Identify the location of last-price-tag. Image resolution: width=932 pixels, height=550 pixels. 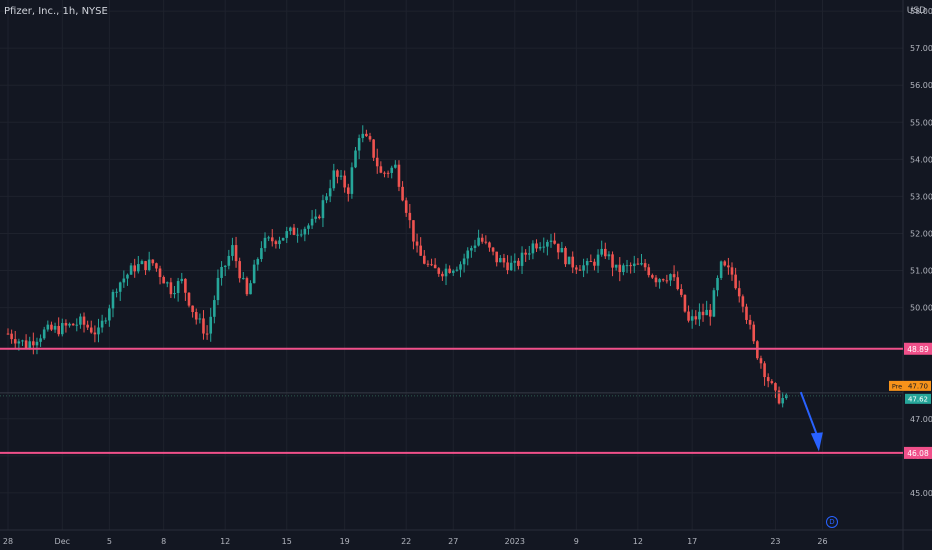
(918, 398).